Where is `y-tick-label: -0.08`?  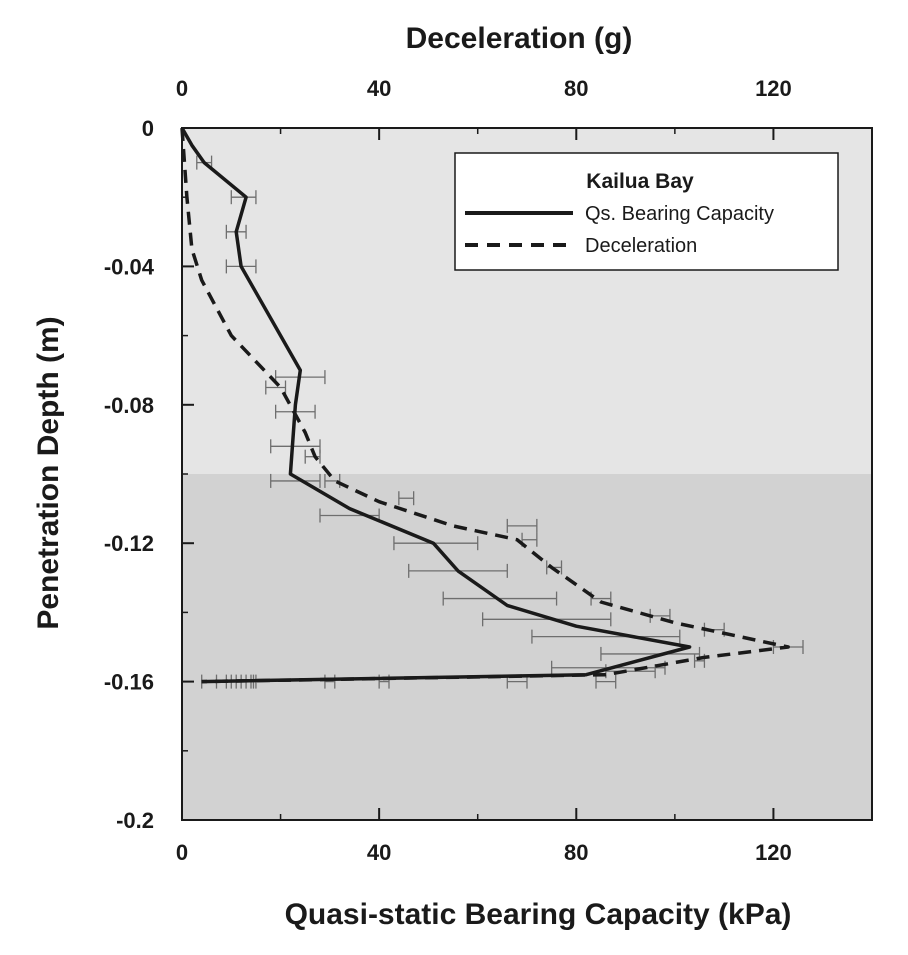
y-tick-label: -0.08 is located at coordinates (129, 405).